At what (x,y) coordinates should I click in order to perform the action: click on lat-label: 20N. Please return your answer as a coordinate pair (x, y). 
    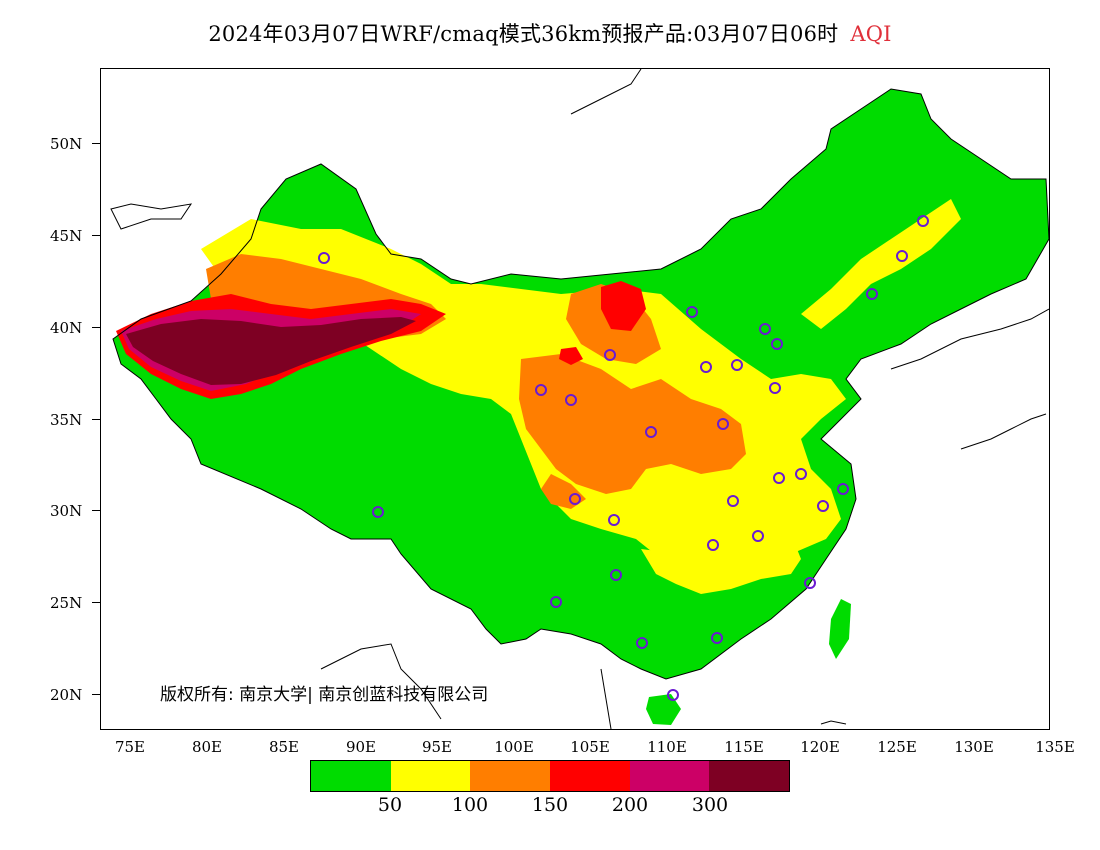
    Looking at the image, I should click on (66, 695).